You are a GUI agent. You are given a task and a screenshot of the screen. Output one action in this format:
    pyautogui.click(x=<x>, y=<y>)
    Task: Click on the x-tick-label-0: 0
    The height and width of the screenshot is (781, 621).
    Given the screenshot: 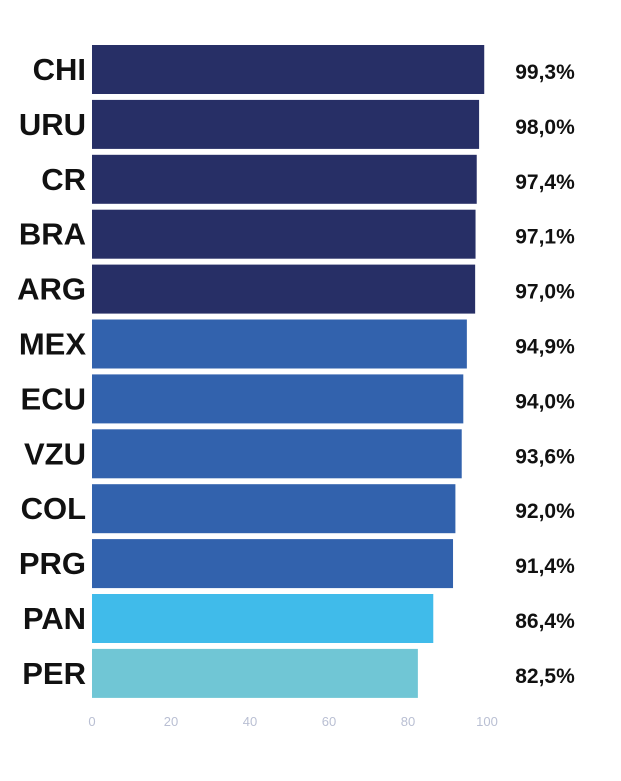 What is the action you would take?
    pyautogui.click(x=91, y=721)
    